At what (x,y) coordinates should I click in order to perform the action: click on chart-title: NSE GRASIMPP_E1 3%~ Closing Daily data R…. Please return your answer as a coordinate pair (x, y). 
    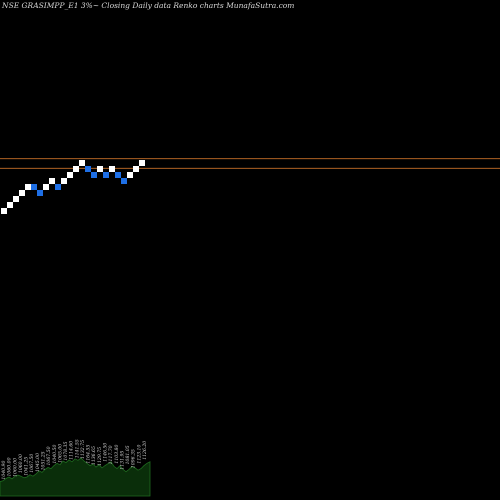
    Looking at the image, I should click on (148, 5).